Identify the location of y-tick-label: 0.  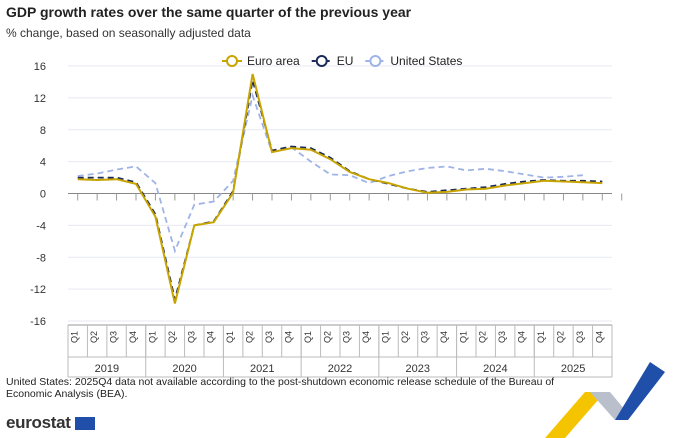
(43, 195).